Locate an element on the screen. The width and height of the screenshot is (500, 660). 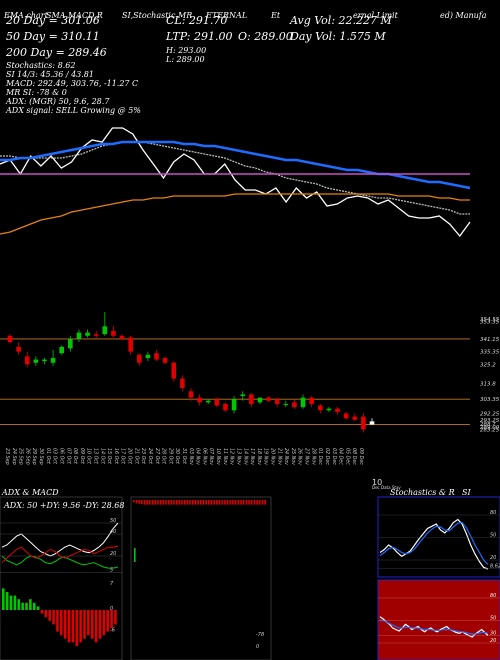
price-label-9: 288.7 is located at coordinates (488, 425).